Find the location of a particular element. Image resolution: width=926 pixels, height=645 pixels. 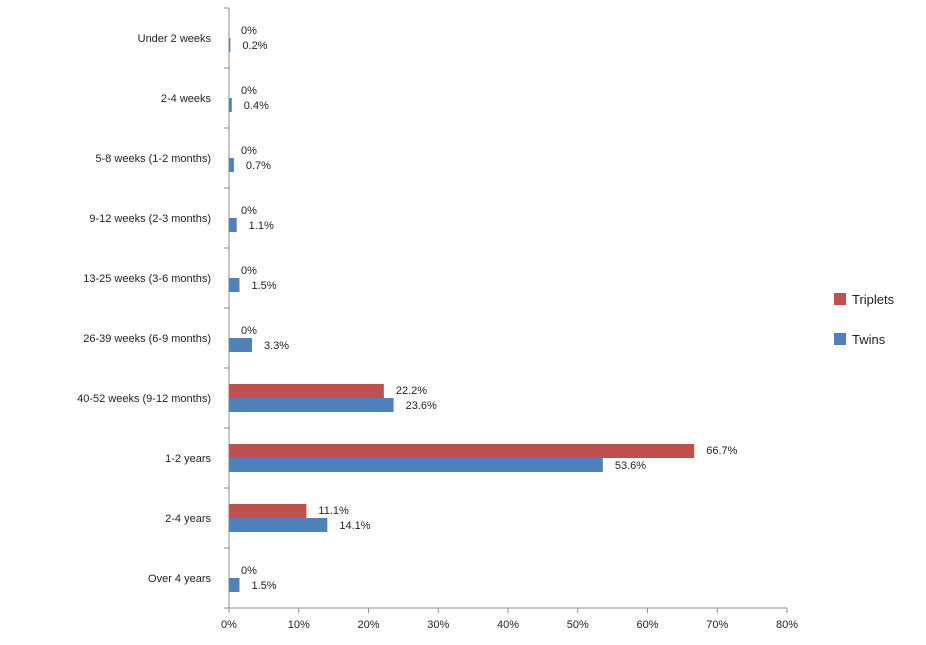

x-tick-label: 40% is located at coordinates (508, 625).